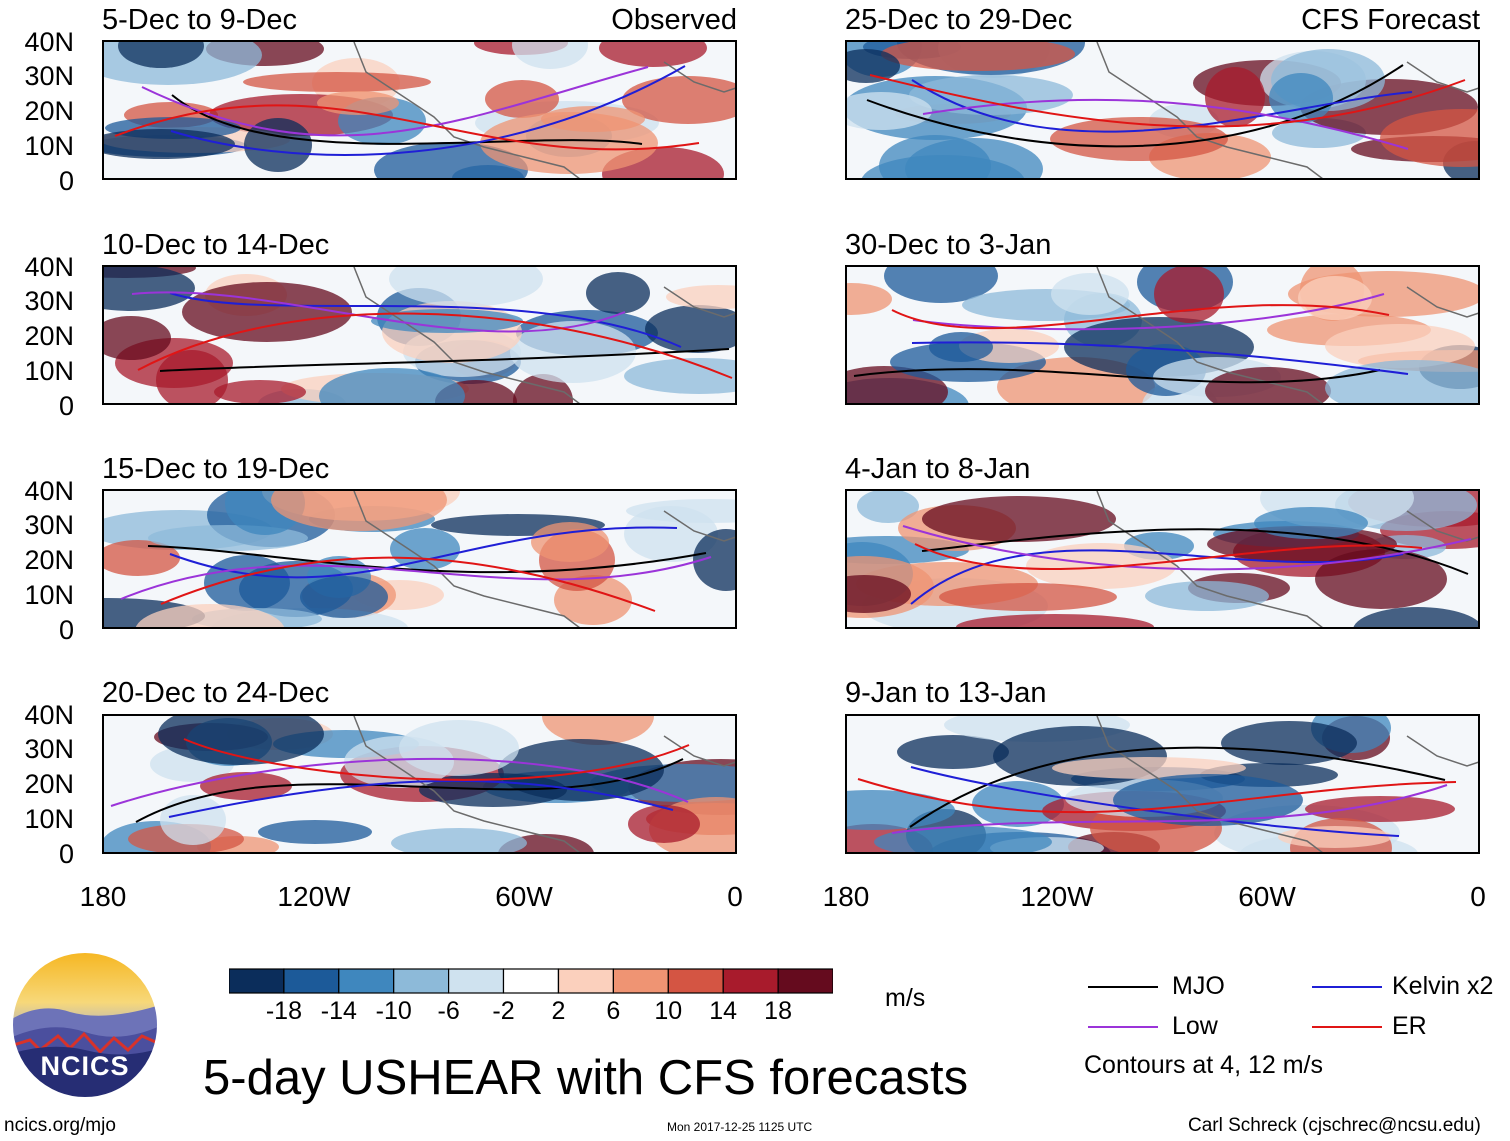 The image size is (1510, 1141). I want to click on panel-title-obs-1: 5-Dec to 9-Dec, so click(200, 20).